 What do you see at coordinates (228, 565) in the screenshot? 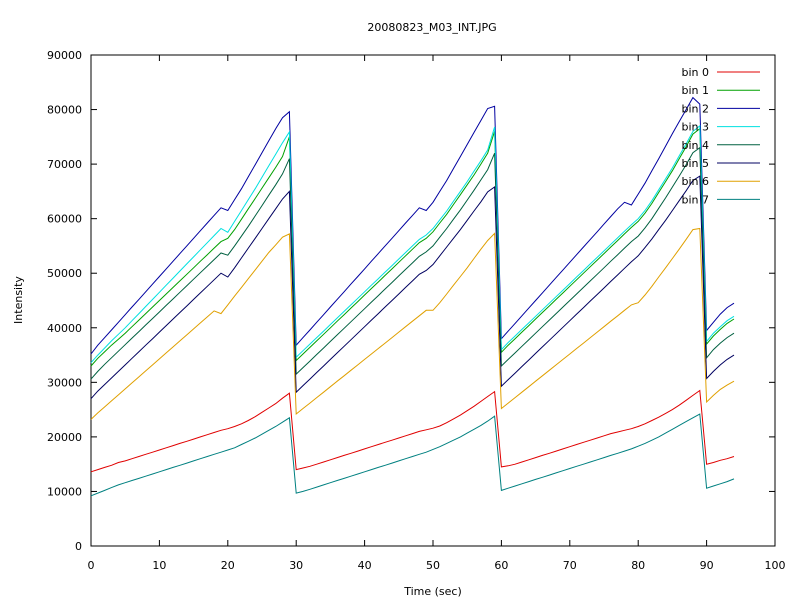
I see `x-tick-label: 20` at bounding box center [228, 565].